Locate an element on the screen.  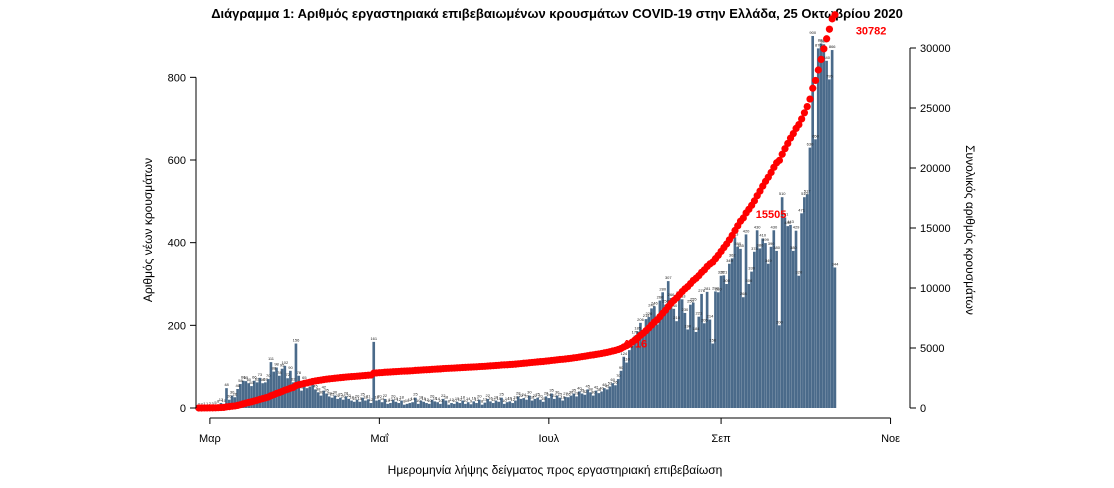
x-tick-label: Μαΐ is located at coordinates (379, 439).